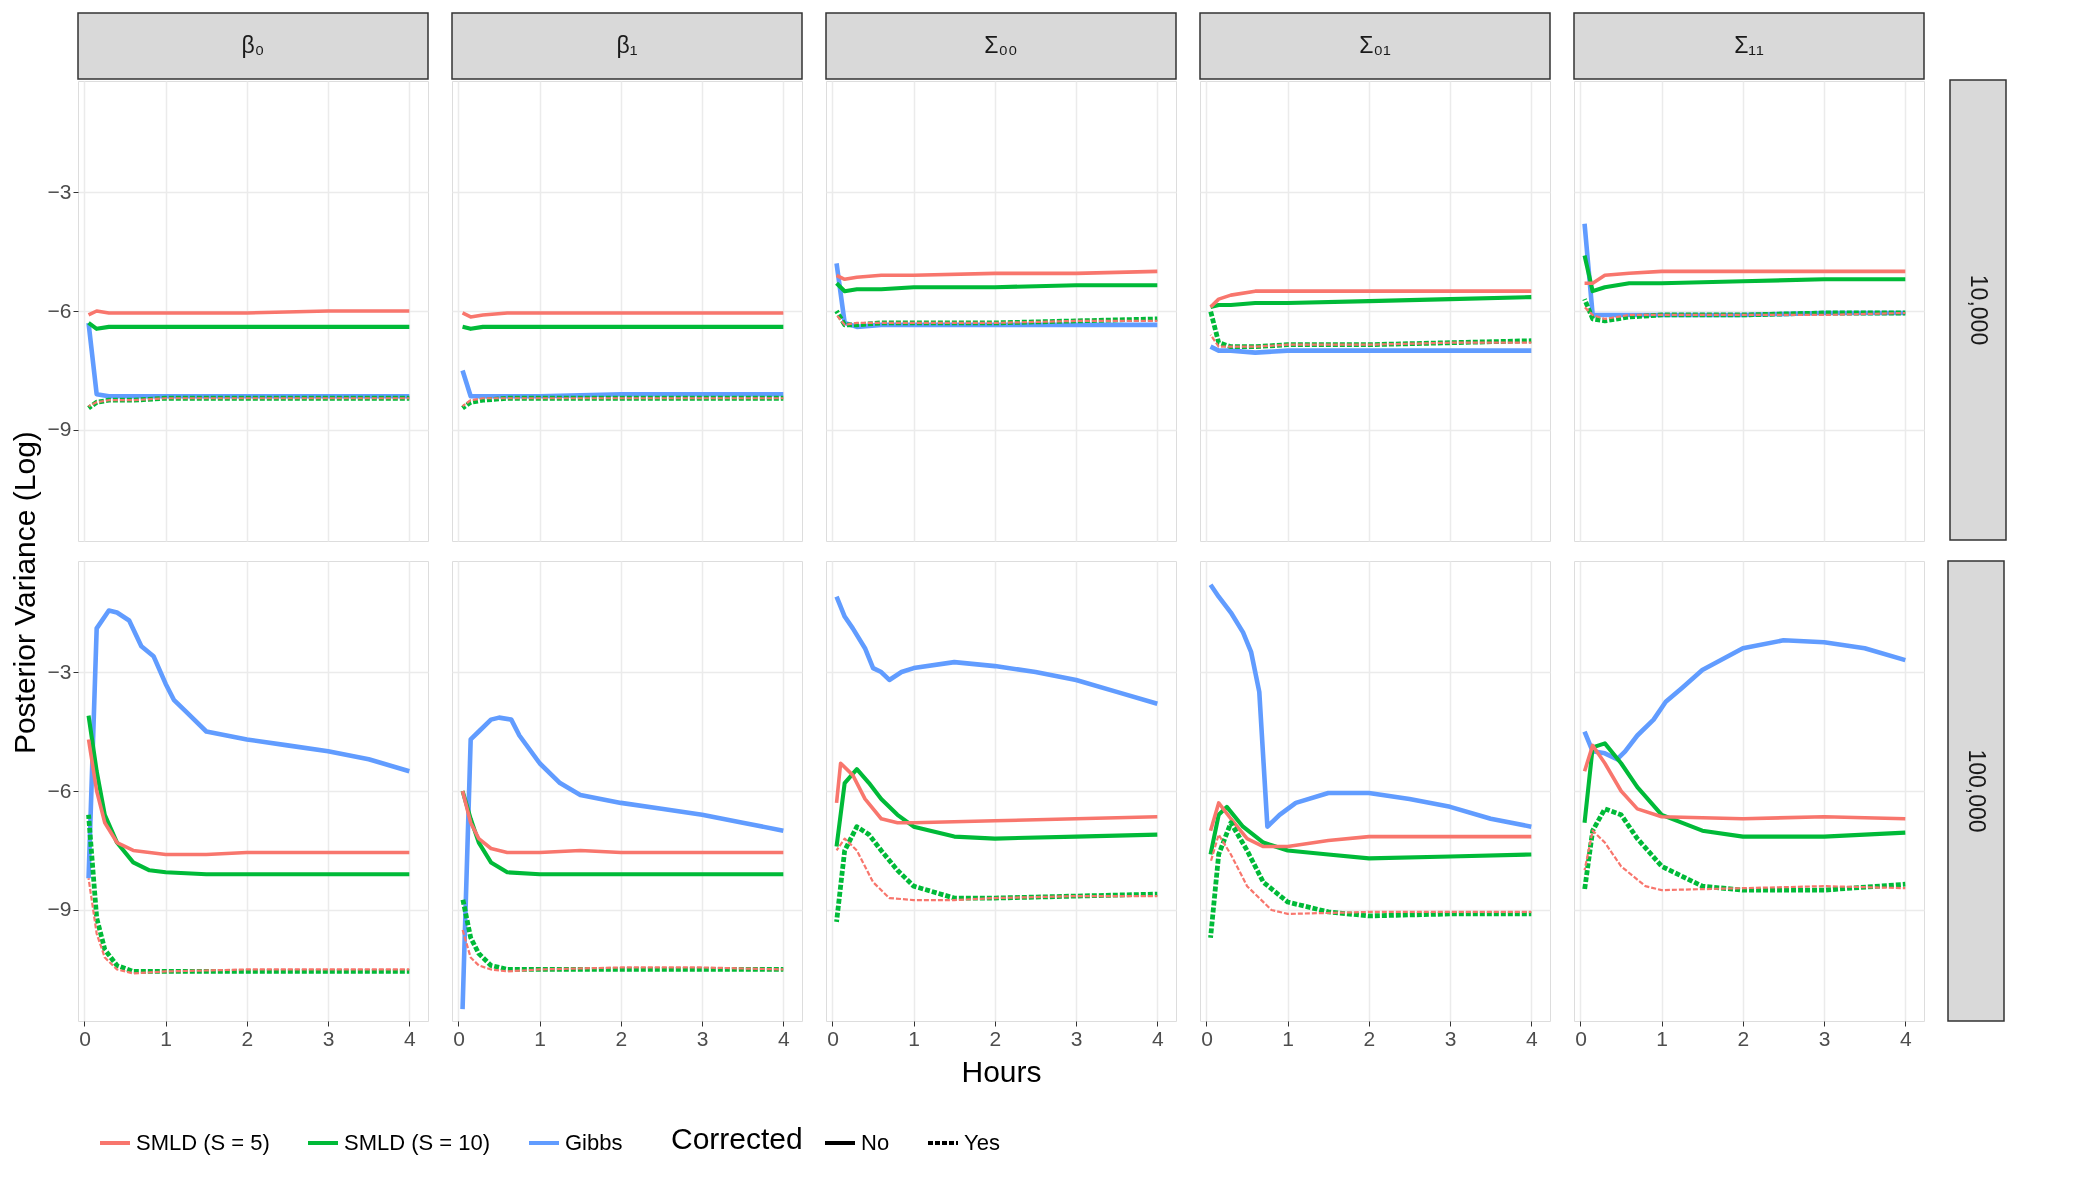 This screenshot has width=2100, height=1200. Describe the element at coordinates (594, 1142) in the screenshot. I see `legend-label: Gibbs` at that location.